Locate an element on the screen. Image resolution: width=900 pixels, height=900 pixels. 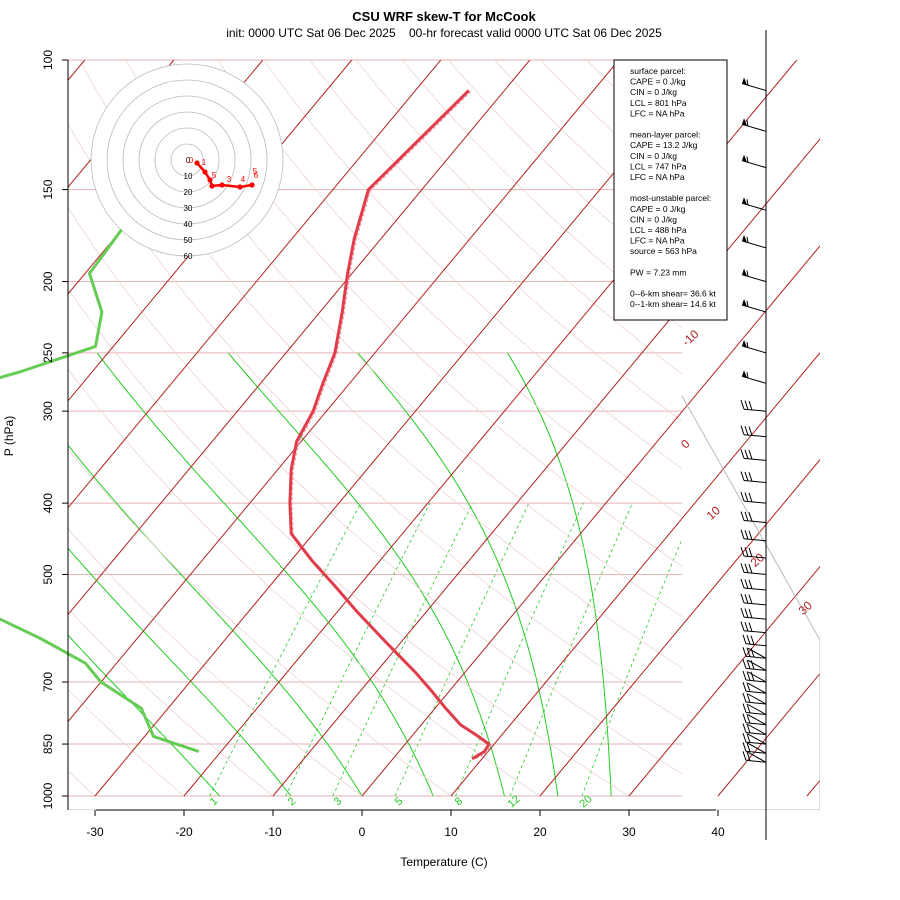
mixing-ratio-label: 5 is located at coordinates (399, 801).